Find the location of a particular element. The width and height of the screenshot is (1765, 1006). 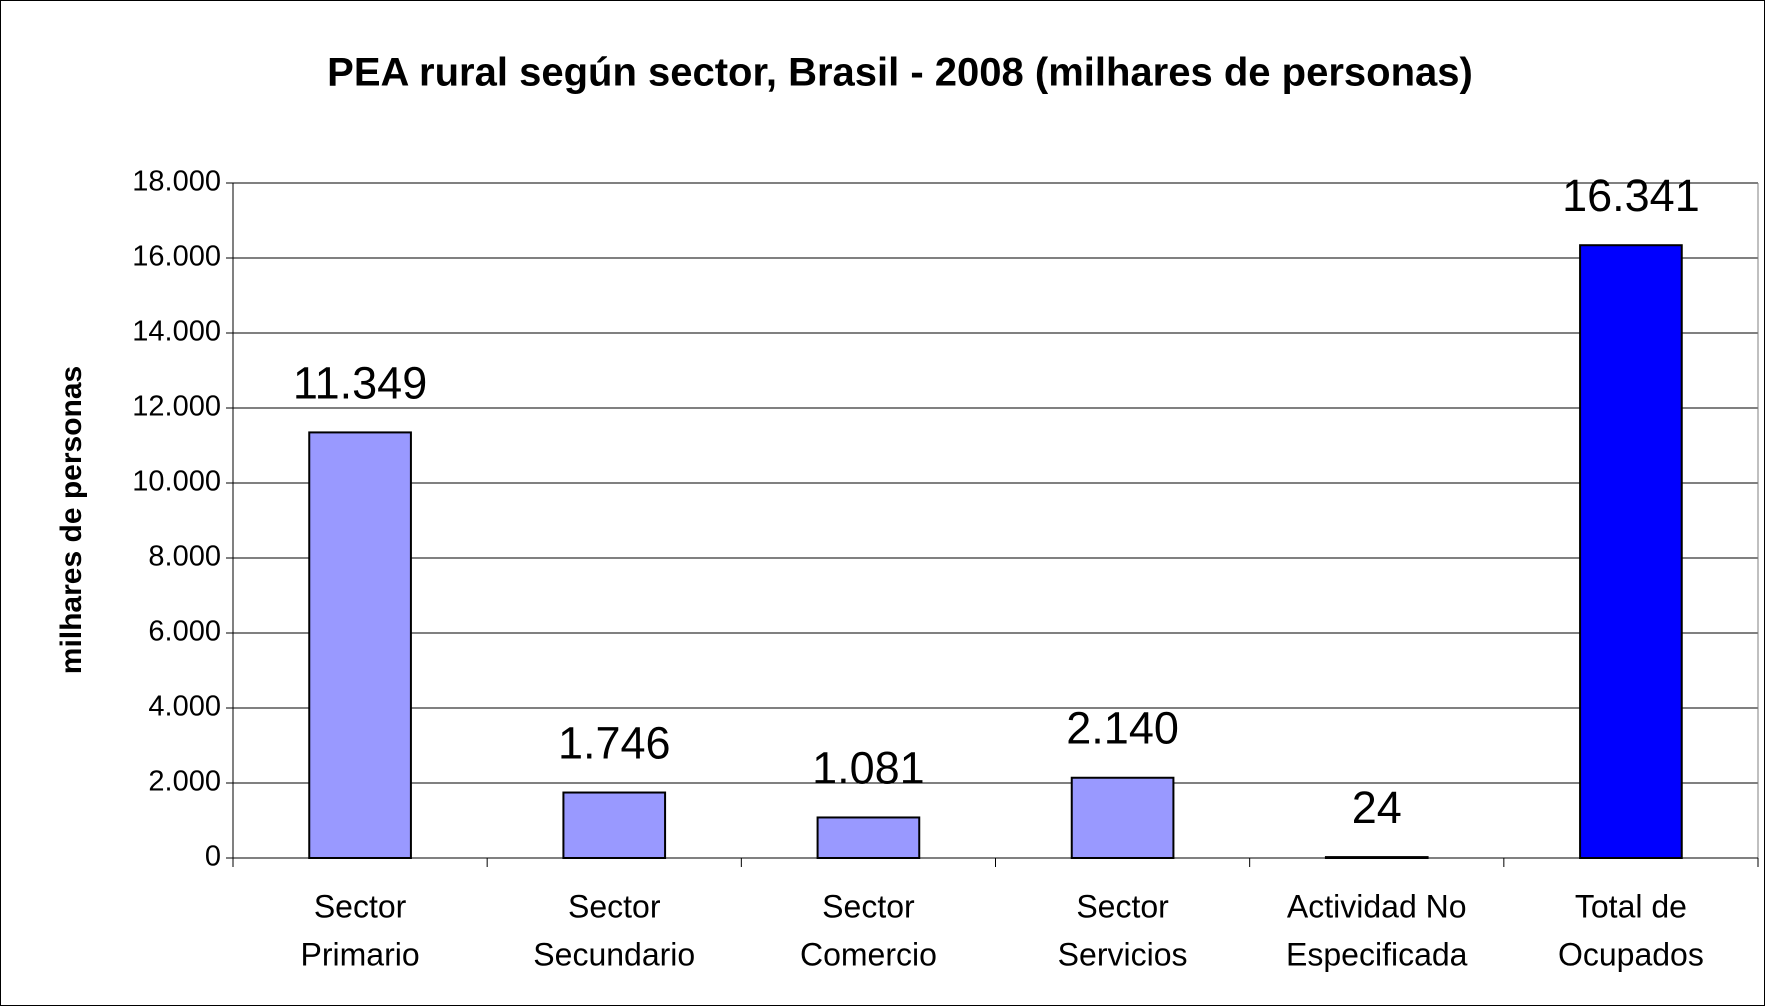

value-label: 1.081 is located at coordinates (868, 767).